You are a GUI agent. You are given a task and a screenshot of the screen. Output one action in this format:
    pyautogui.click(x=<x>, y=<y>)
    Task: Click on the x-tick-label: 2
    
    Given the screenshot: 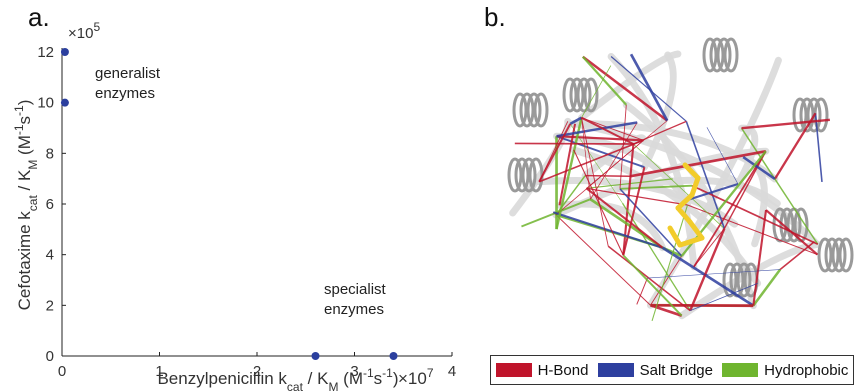 What is the action you would take?
    pyautogui.click(x=257, y=371)
    